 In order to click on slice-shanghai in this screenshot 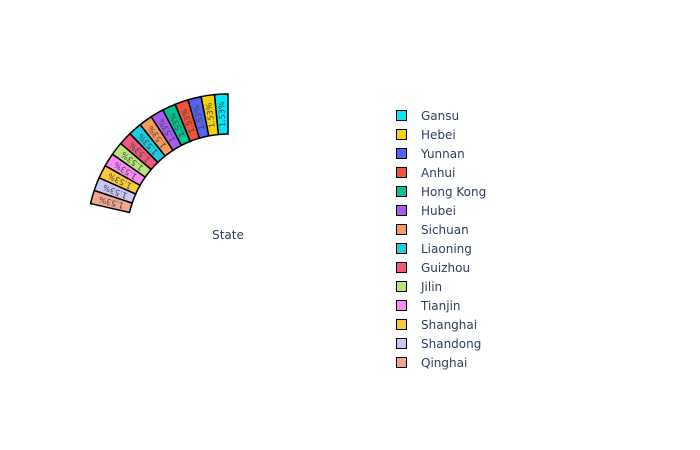, I will do `click(120, 180)`.